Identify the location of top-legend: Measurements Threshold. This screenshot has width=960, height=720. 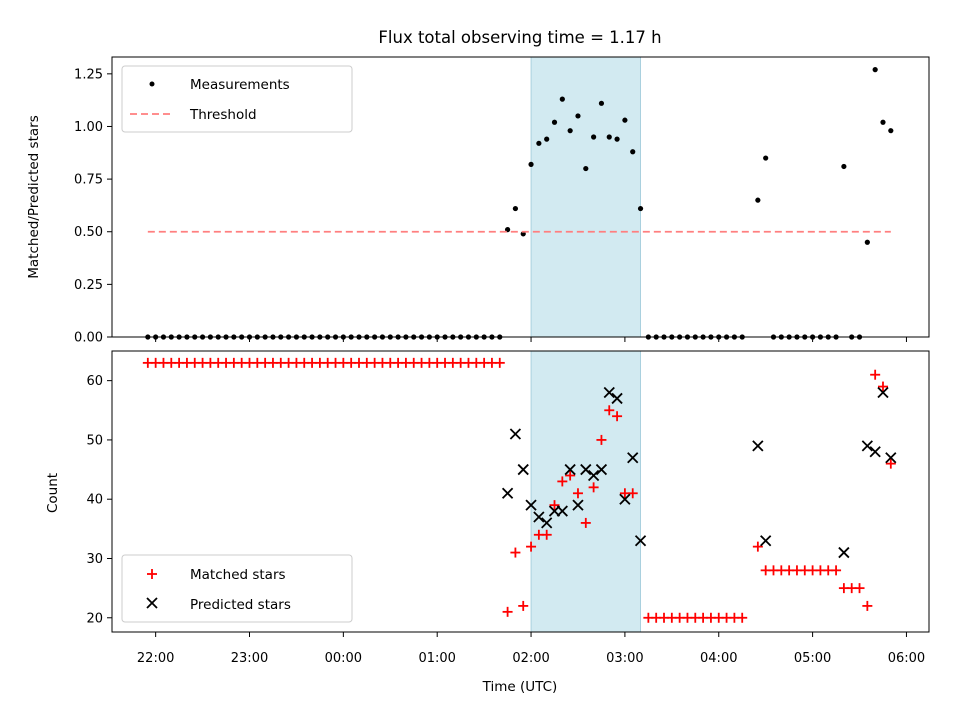
(237, 99).